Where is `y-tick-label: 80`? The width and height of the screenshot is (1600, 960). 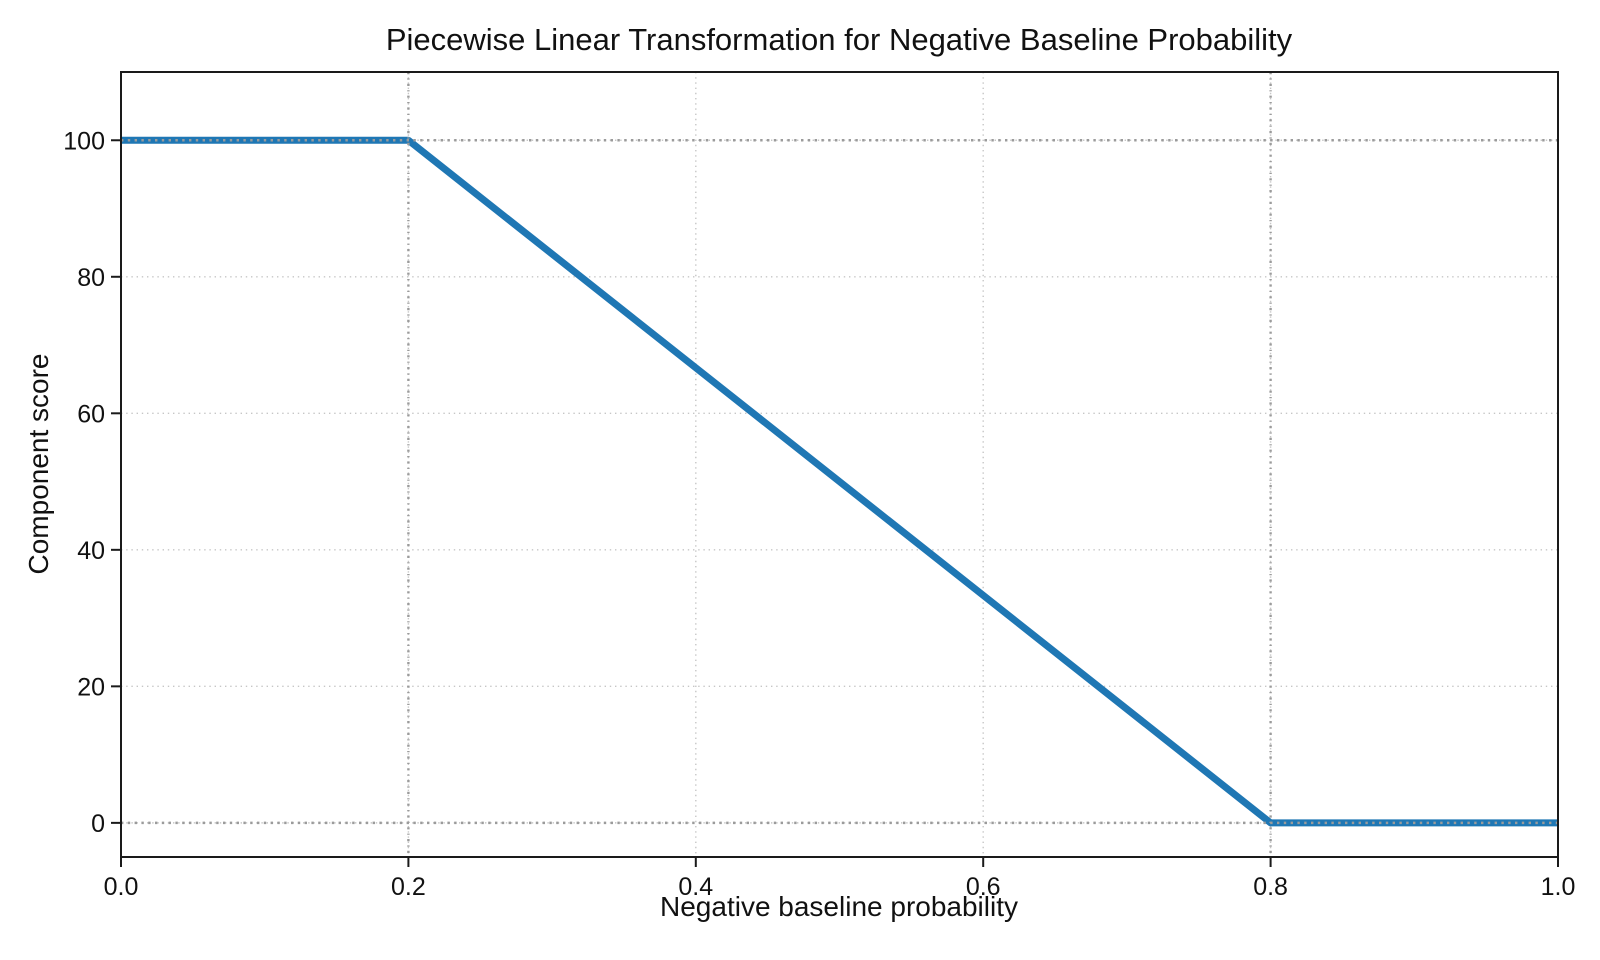 y-tick-label: 80 is located at coordinates (91, 278).